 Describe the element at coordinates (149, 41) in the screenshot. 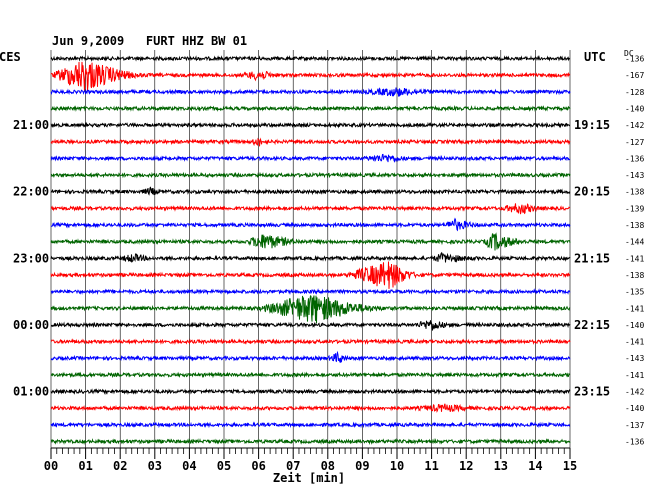

I see `chart-title: Jun 9,2009 FURT HHZ BW 01` at that location.